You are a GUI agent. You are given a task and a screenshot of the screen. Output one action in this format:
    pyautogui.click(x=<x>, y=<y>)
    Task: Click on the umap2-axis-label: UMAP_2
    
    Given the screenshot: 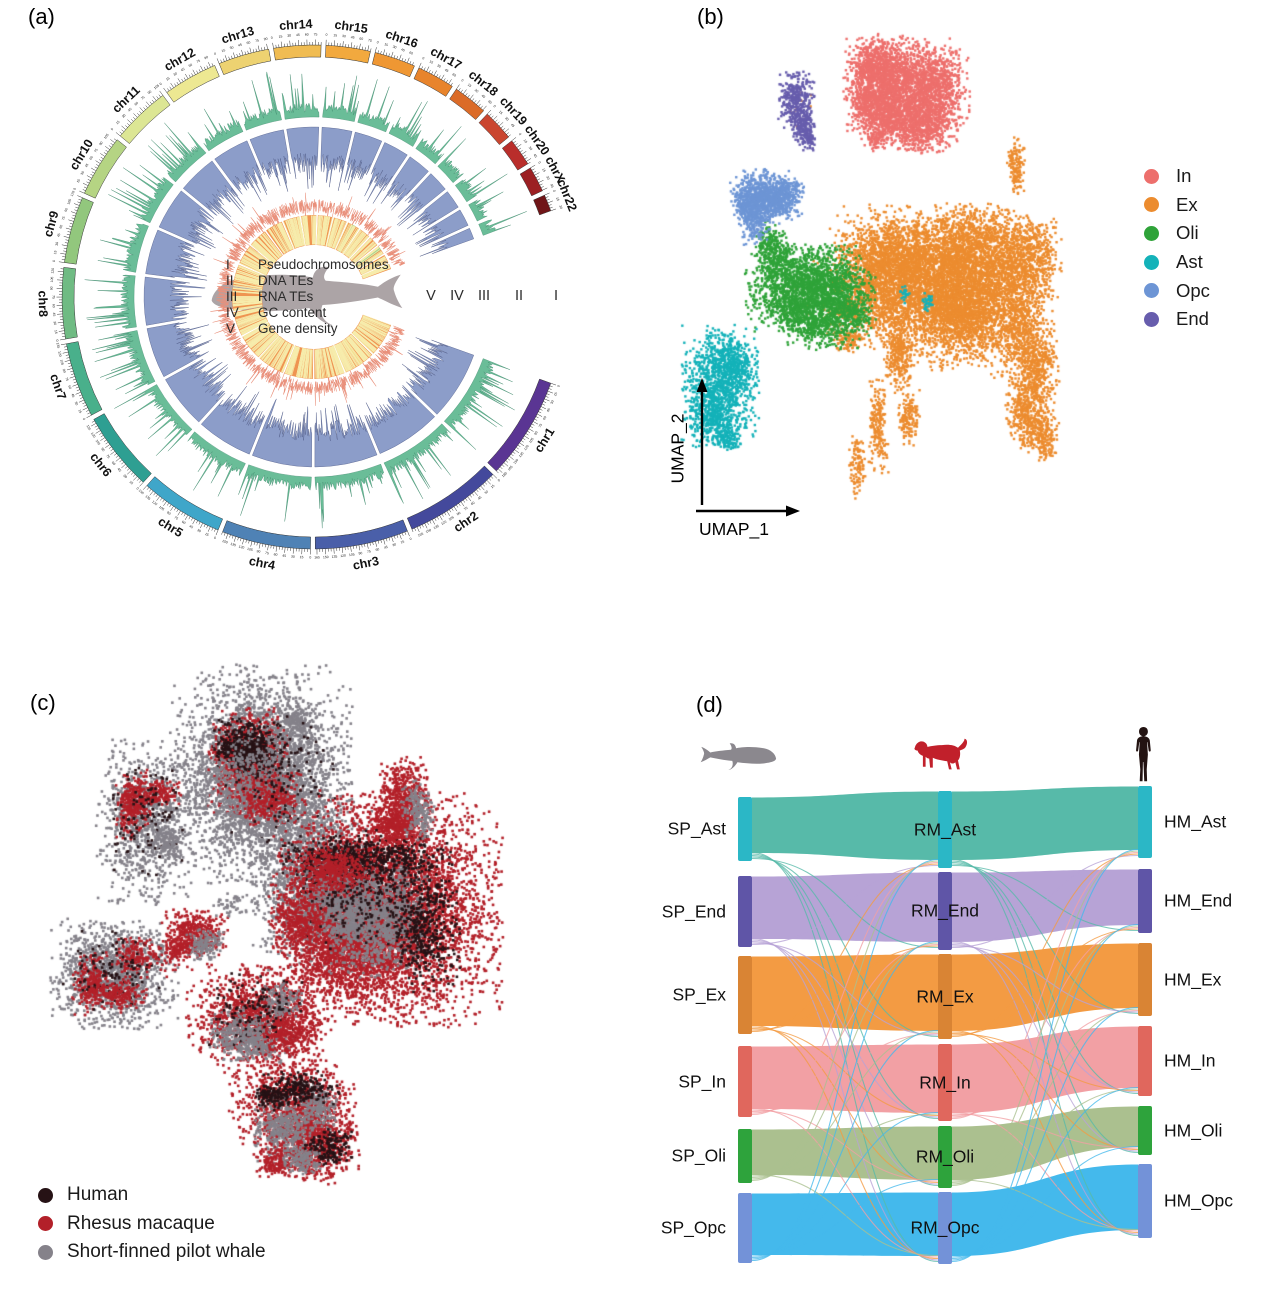 What is the action you would take?
    pyautogui.click(x=677, y=448)
    